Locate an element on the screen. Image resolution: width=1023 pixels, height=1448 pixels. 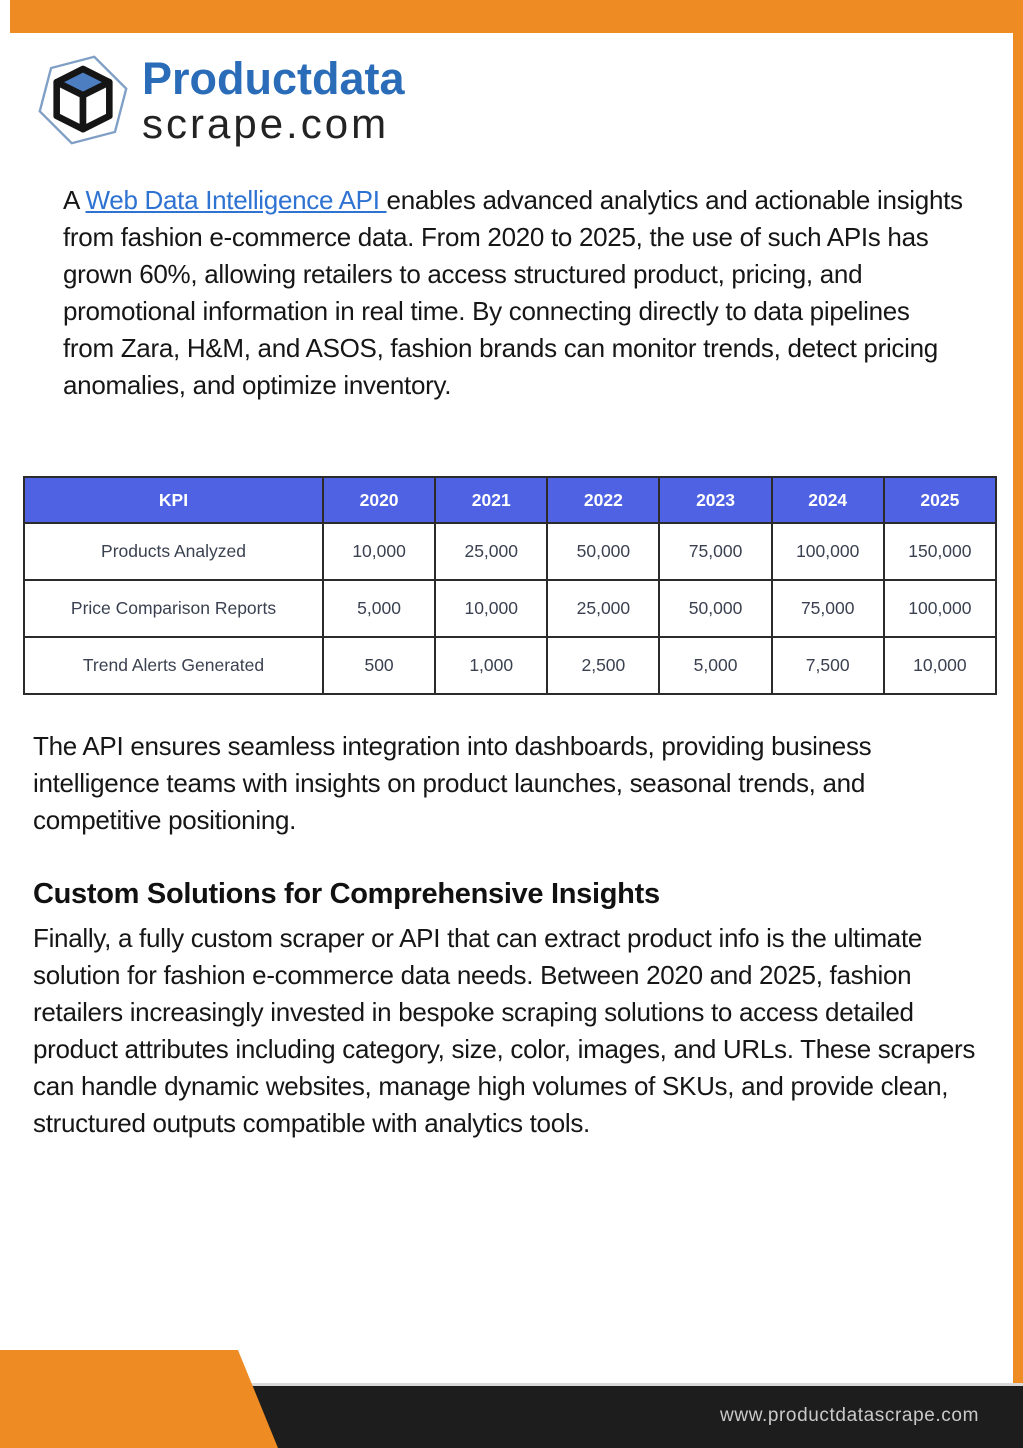
footer-website-url: www.productdatascrape.com is located at coordinates (849, 1415).